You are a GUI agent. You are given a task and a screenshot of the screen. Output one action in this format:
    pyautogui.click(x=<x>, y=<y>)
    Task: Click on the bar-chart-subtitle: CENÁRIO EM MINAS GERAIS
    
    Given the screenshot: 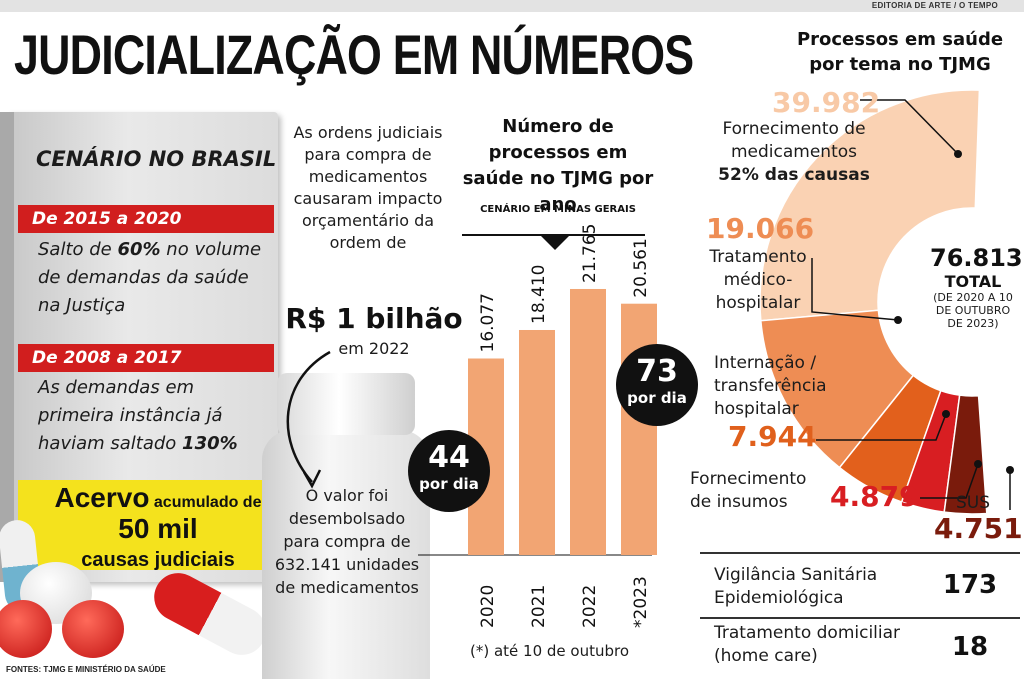 What is the action you would take?
    pyautogui.click(x=558, y=209)
    